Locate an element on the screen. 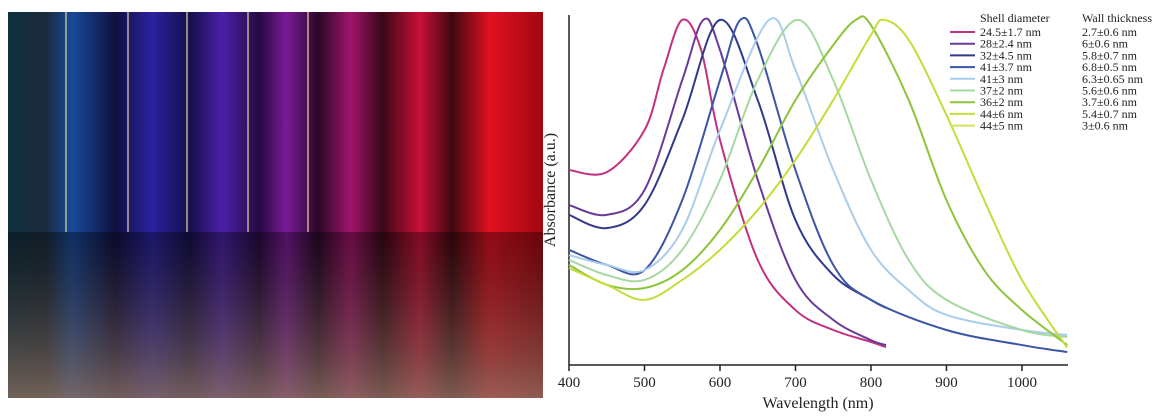  legend-wall: 5.8±0.7 nm is located at coordinates (1110, 55).